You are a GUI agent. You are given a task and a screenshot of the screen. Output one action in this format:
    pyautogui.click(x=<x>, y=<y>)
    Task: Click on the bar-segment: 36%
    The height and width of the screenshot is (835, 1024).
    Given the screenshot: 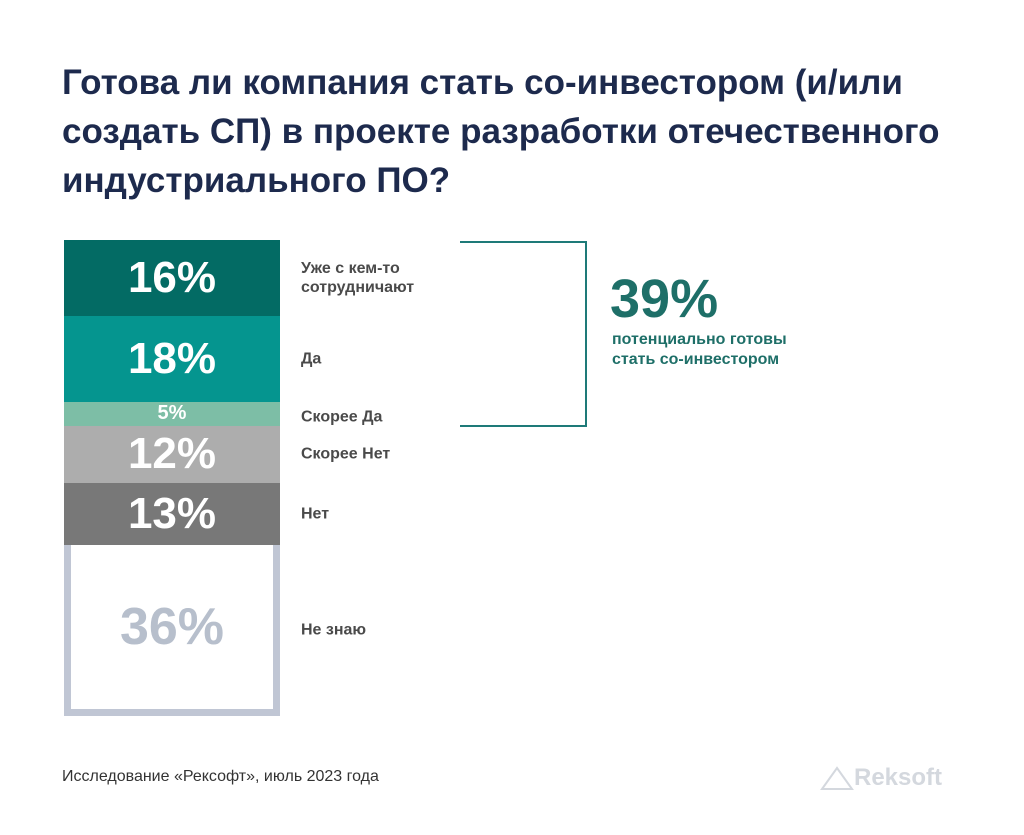 What is the action you would take?
    pyautogui.click(x=172, y=630)
    